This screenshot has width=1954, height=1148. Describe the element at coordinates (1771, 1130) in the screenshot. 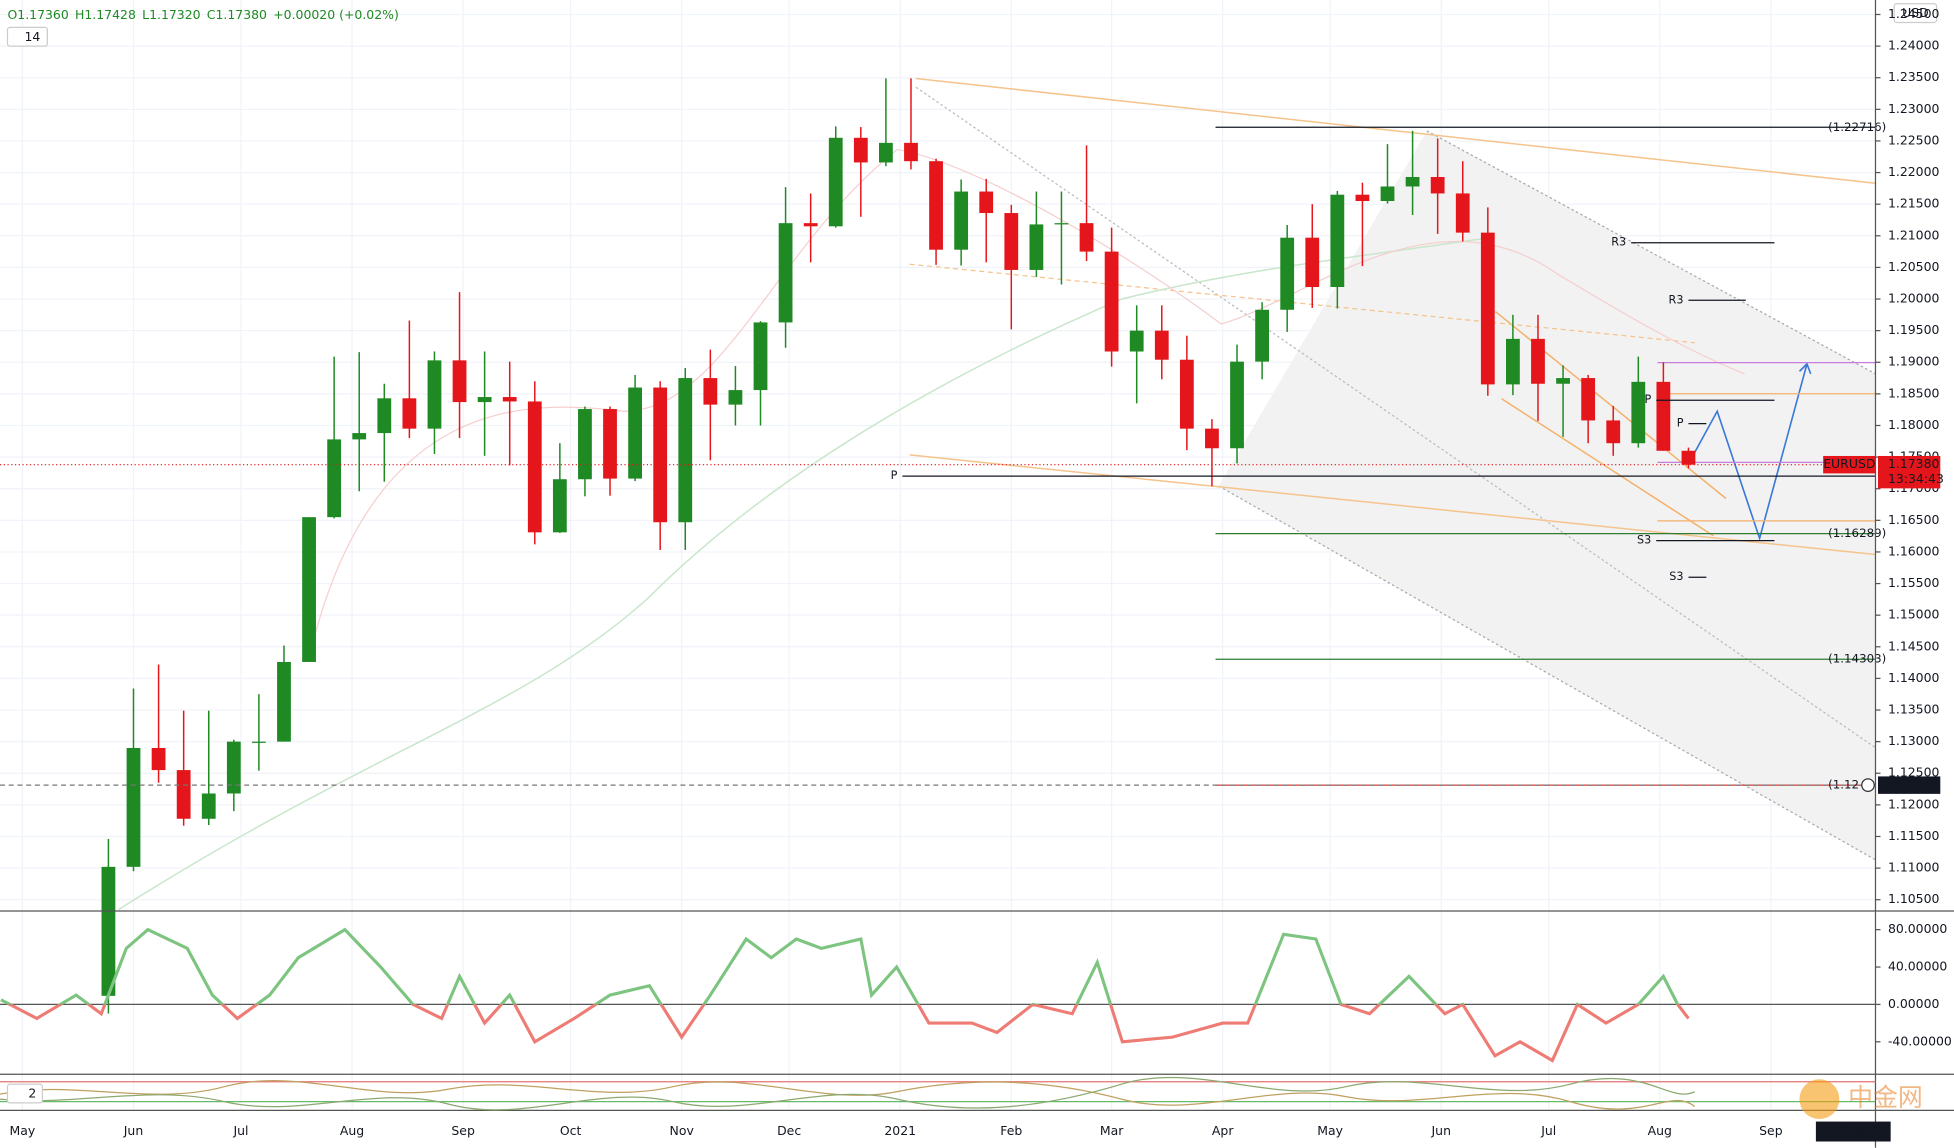

I see `x-tick-label: Sep` at that location.